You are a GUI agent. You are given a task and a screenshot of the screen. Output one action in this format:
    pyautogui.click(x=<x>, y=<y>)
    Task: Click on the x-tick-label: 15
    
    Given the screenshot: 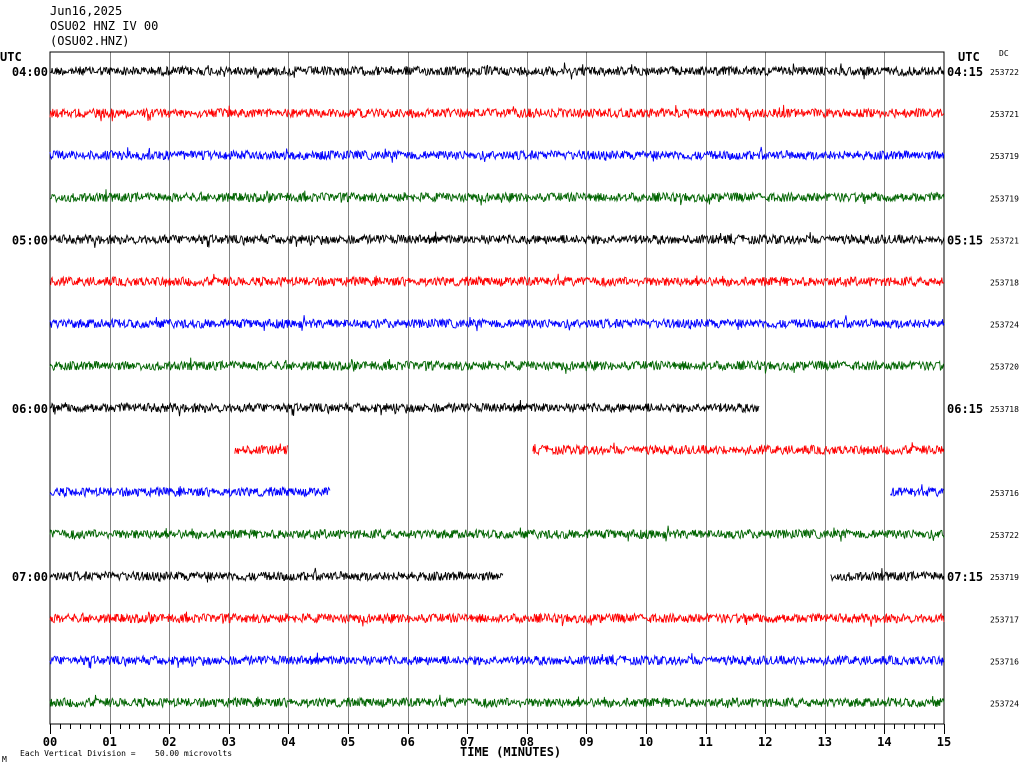 What is the action you would take?
    pyautogui.click(x=944, y=742)
    